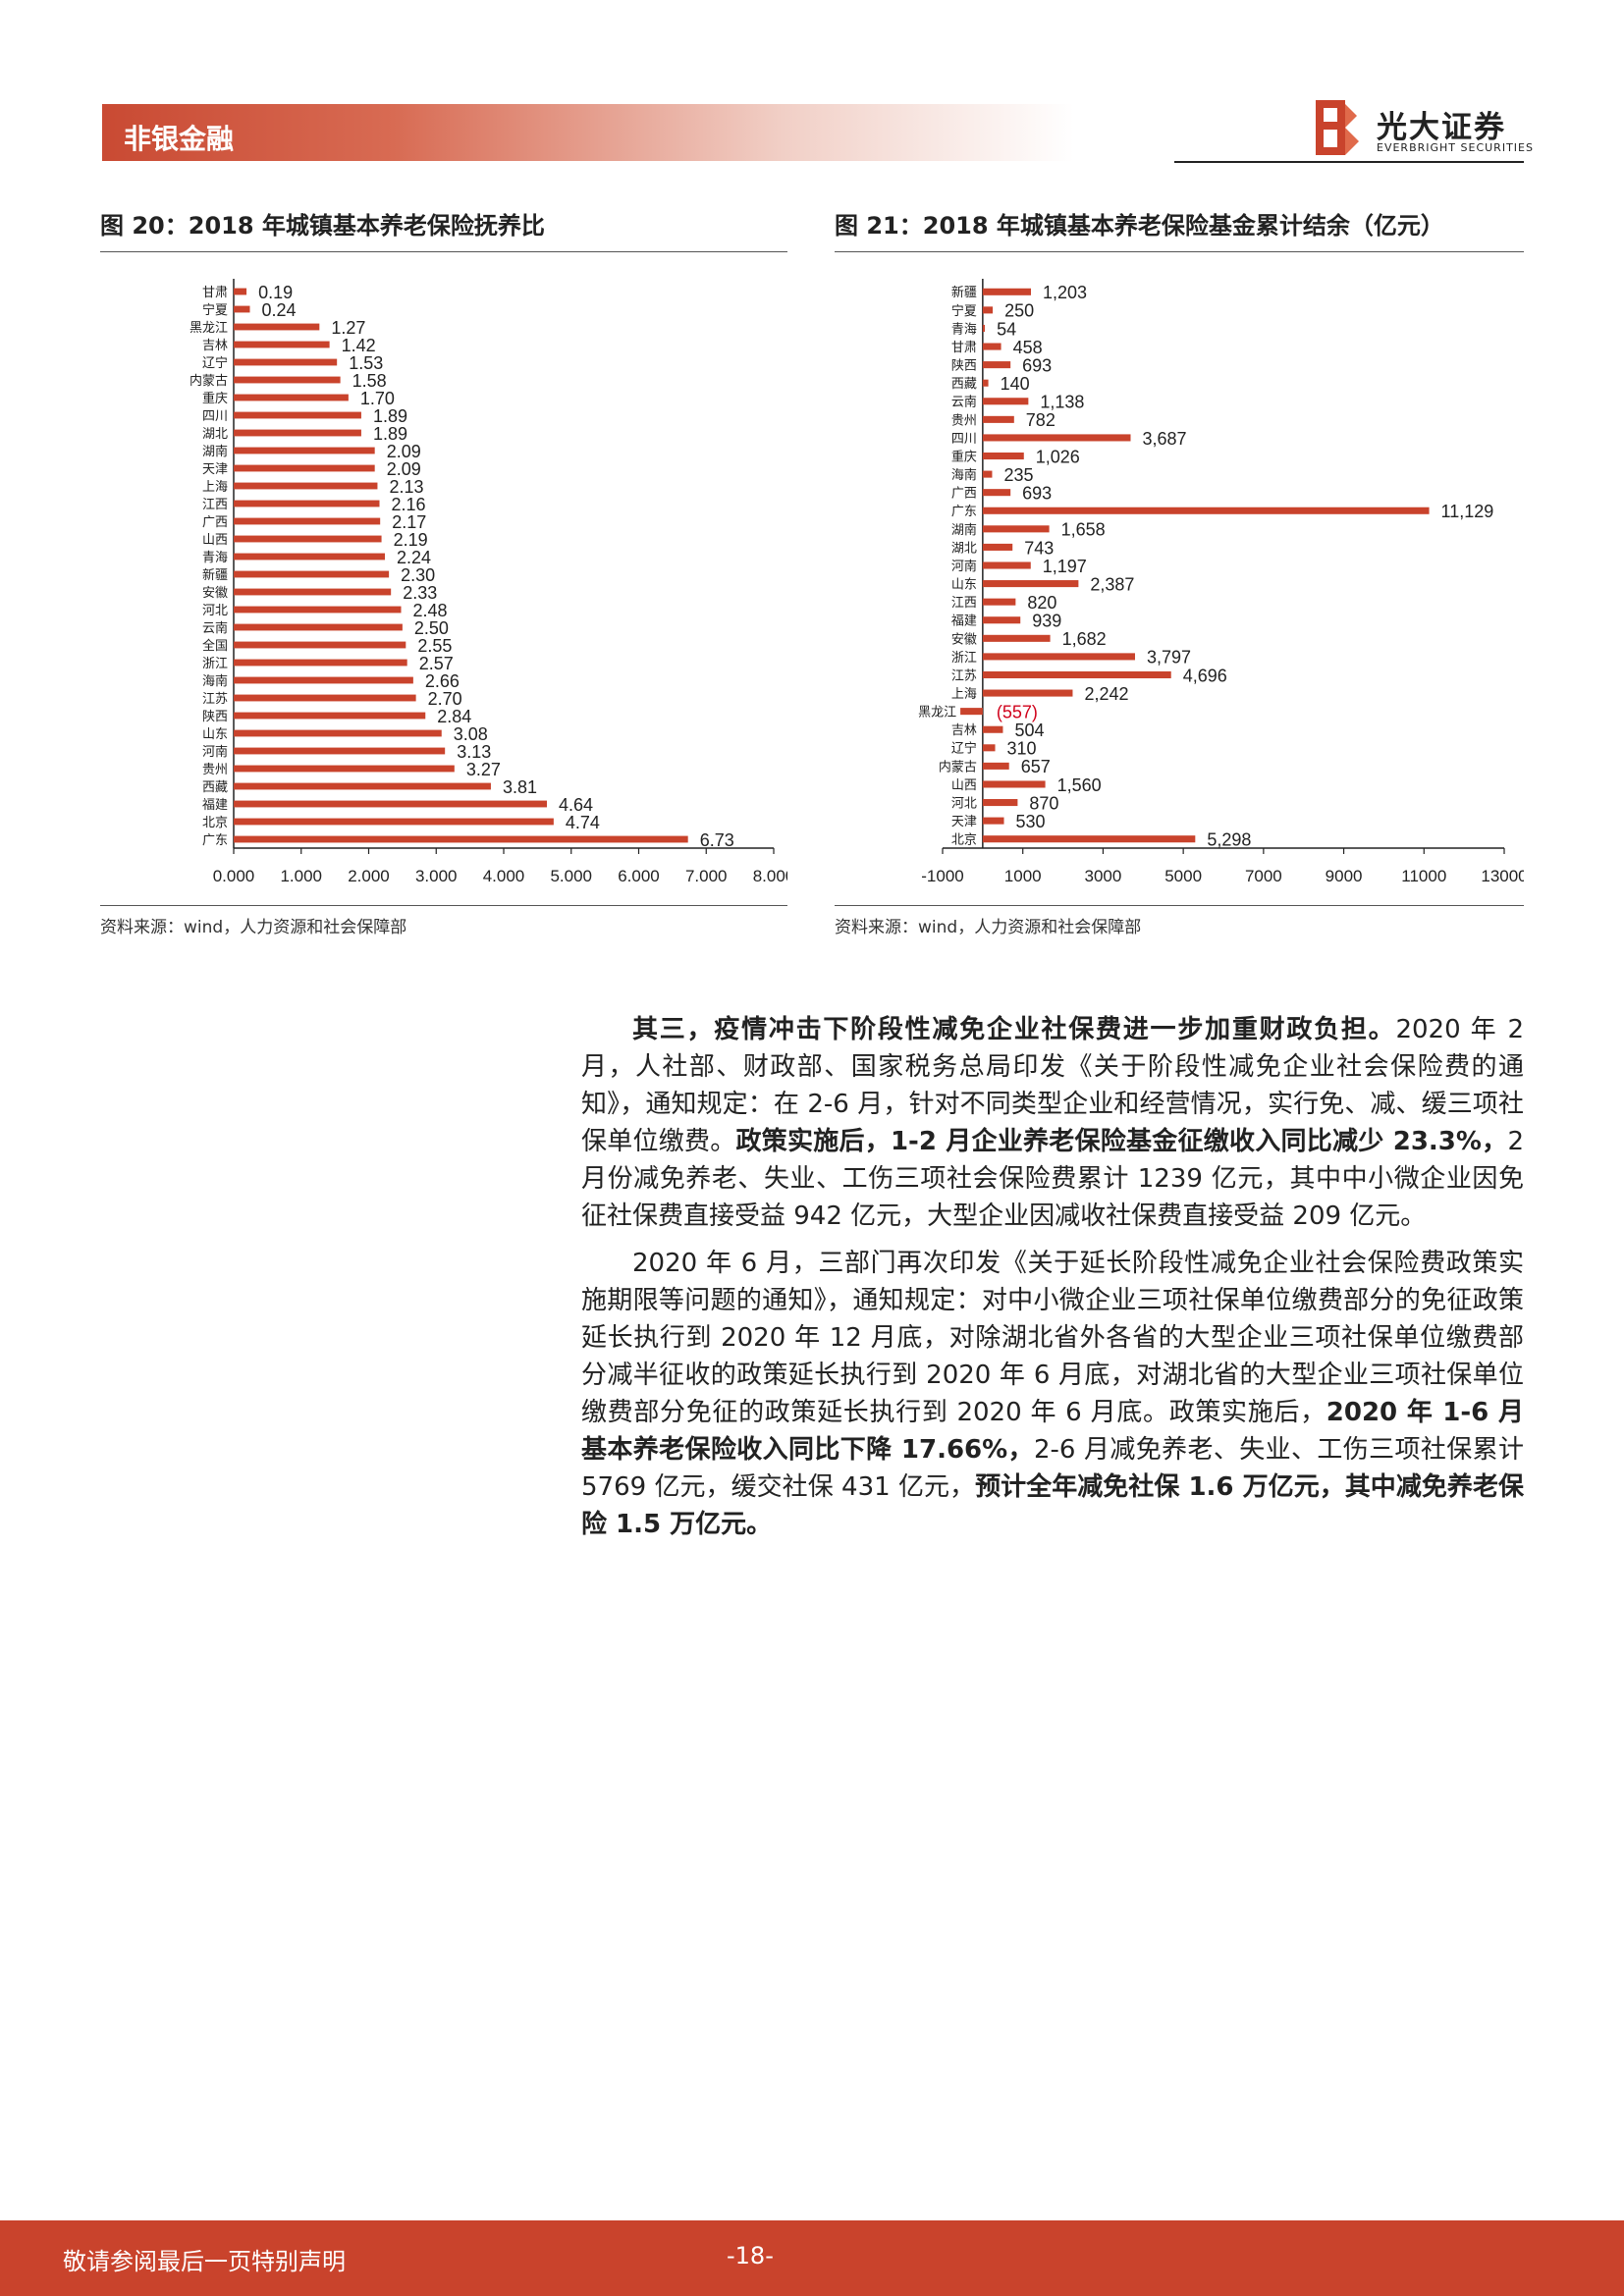  I want to click on data-label: 2.55, so click(434, 646).